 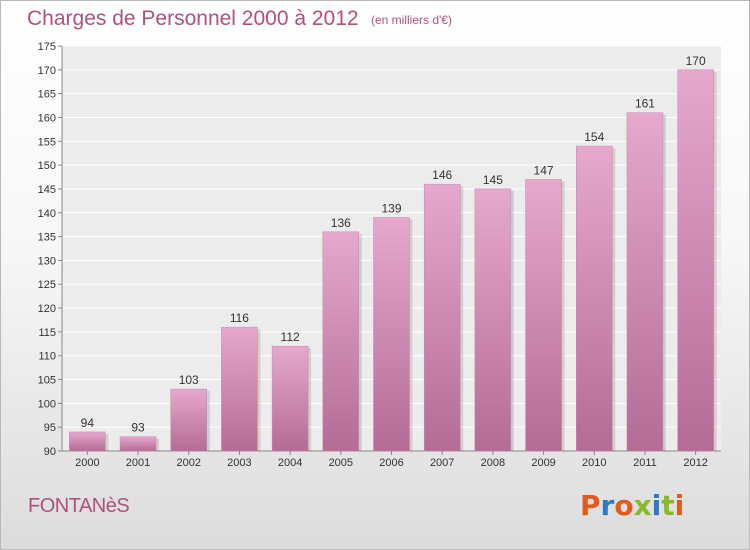 I want to click on y-tick-label: 90, so click(x=50, y=452).